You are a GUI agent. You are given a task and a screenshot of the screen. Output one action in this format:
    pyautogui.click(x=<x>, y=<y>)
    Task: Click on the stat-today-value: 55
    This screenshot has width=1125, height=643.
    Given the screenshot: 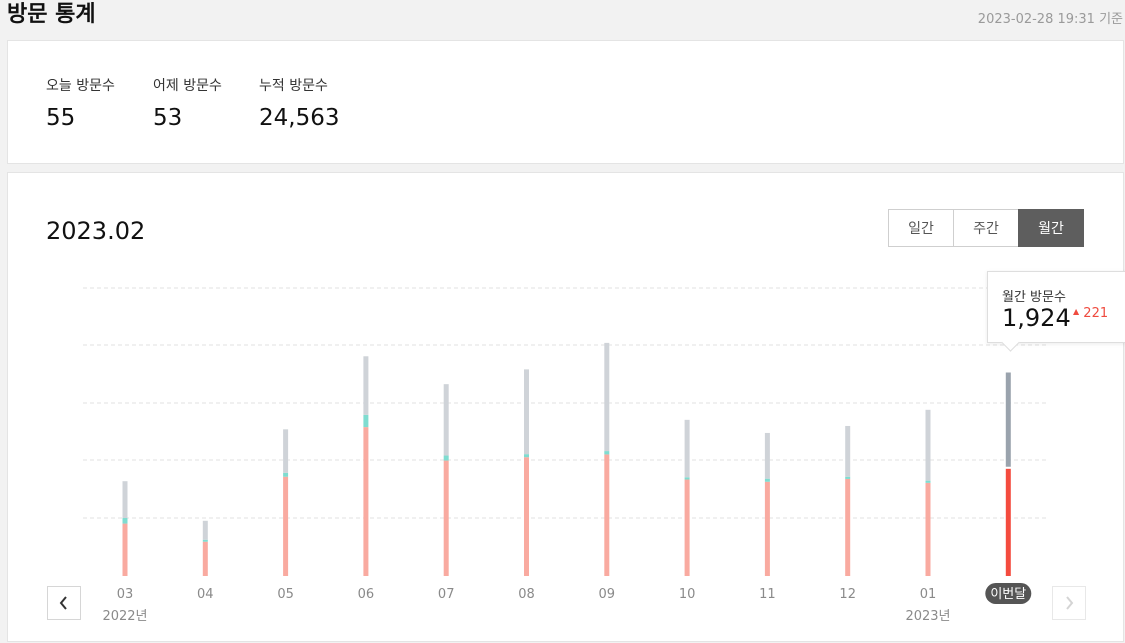 What is the action you would take?
    pyautogui.click(x=61, y=118)
    